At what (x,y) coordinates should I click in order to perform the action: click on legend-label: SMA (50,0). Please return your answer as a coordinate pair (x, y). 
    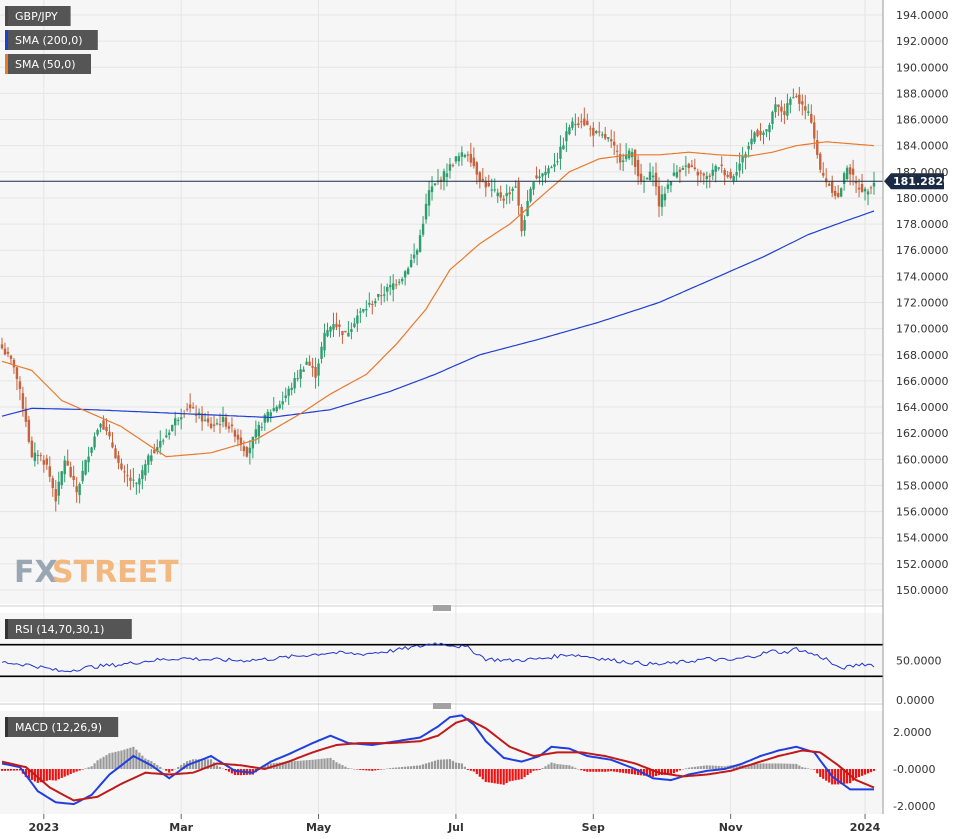
    Looking at the image, I should click on (45, 64).